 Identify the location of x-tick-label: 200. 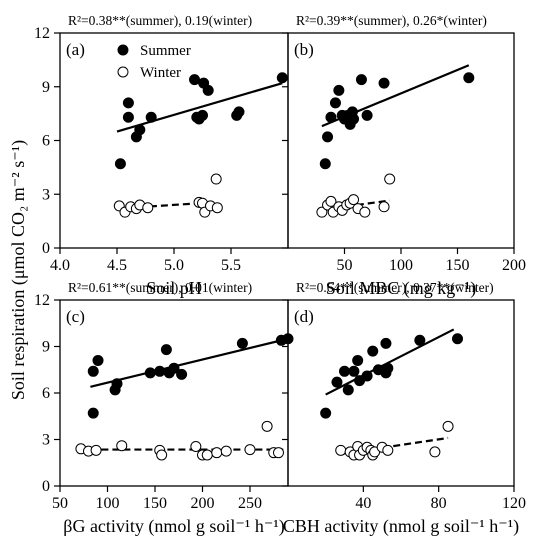
(514, 265).